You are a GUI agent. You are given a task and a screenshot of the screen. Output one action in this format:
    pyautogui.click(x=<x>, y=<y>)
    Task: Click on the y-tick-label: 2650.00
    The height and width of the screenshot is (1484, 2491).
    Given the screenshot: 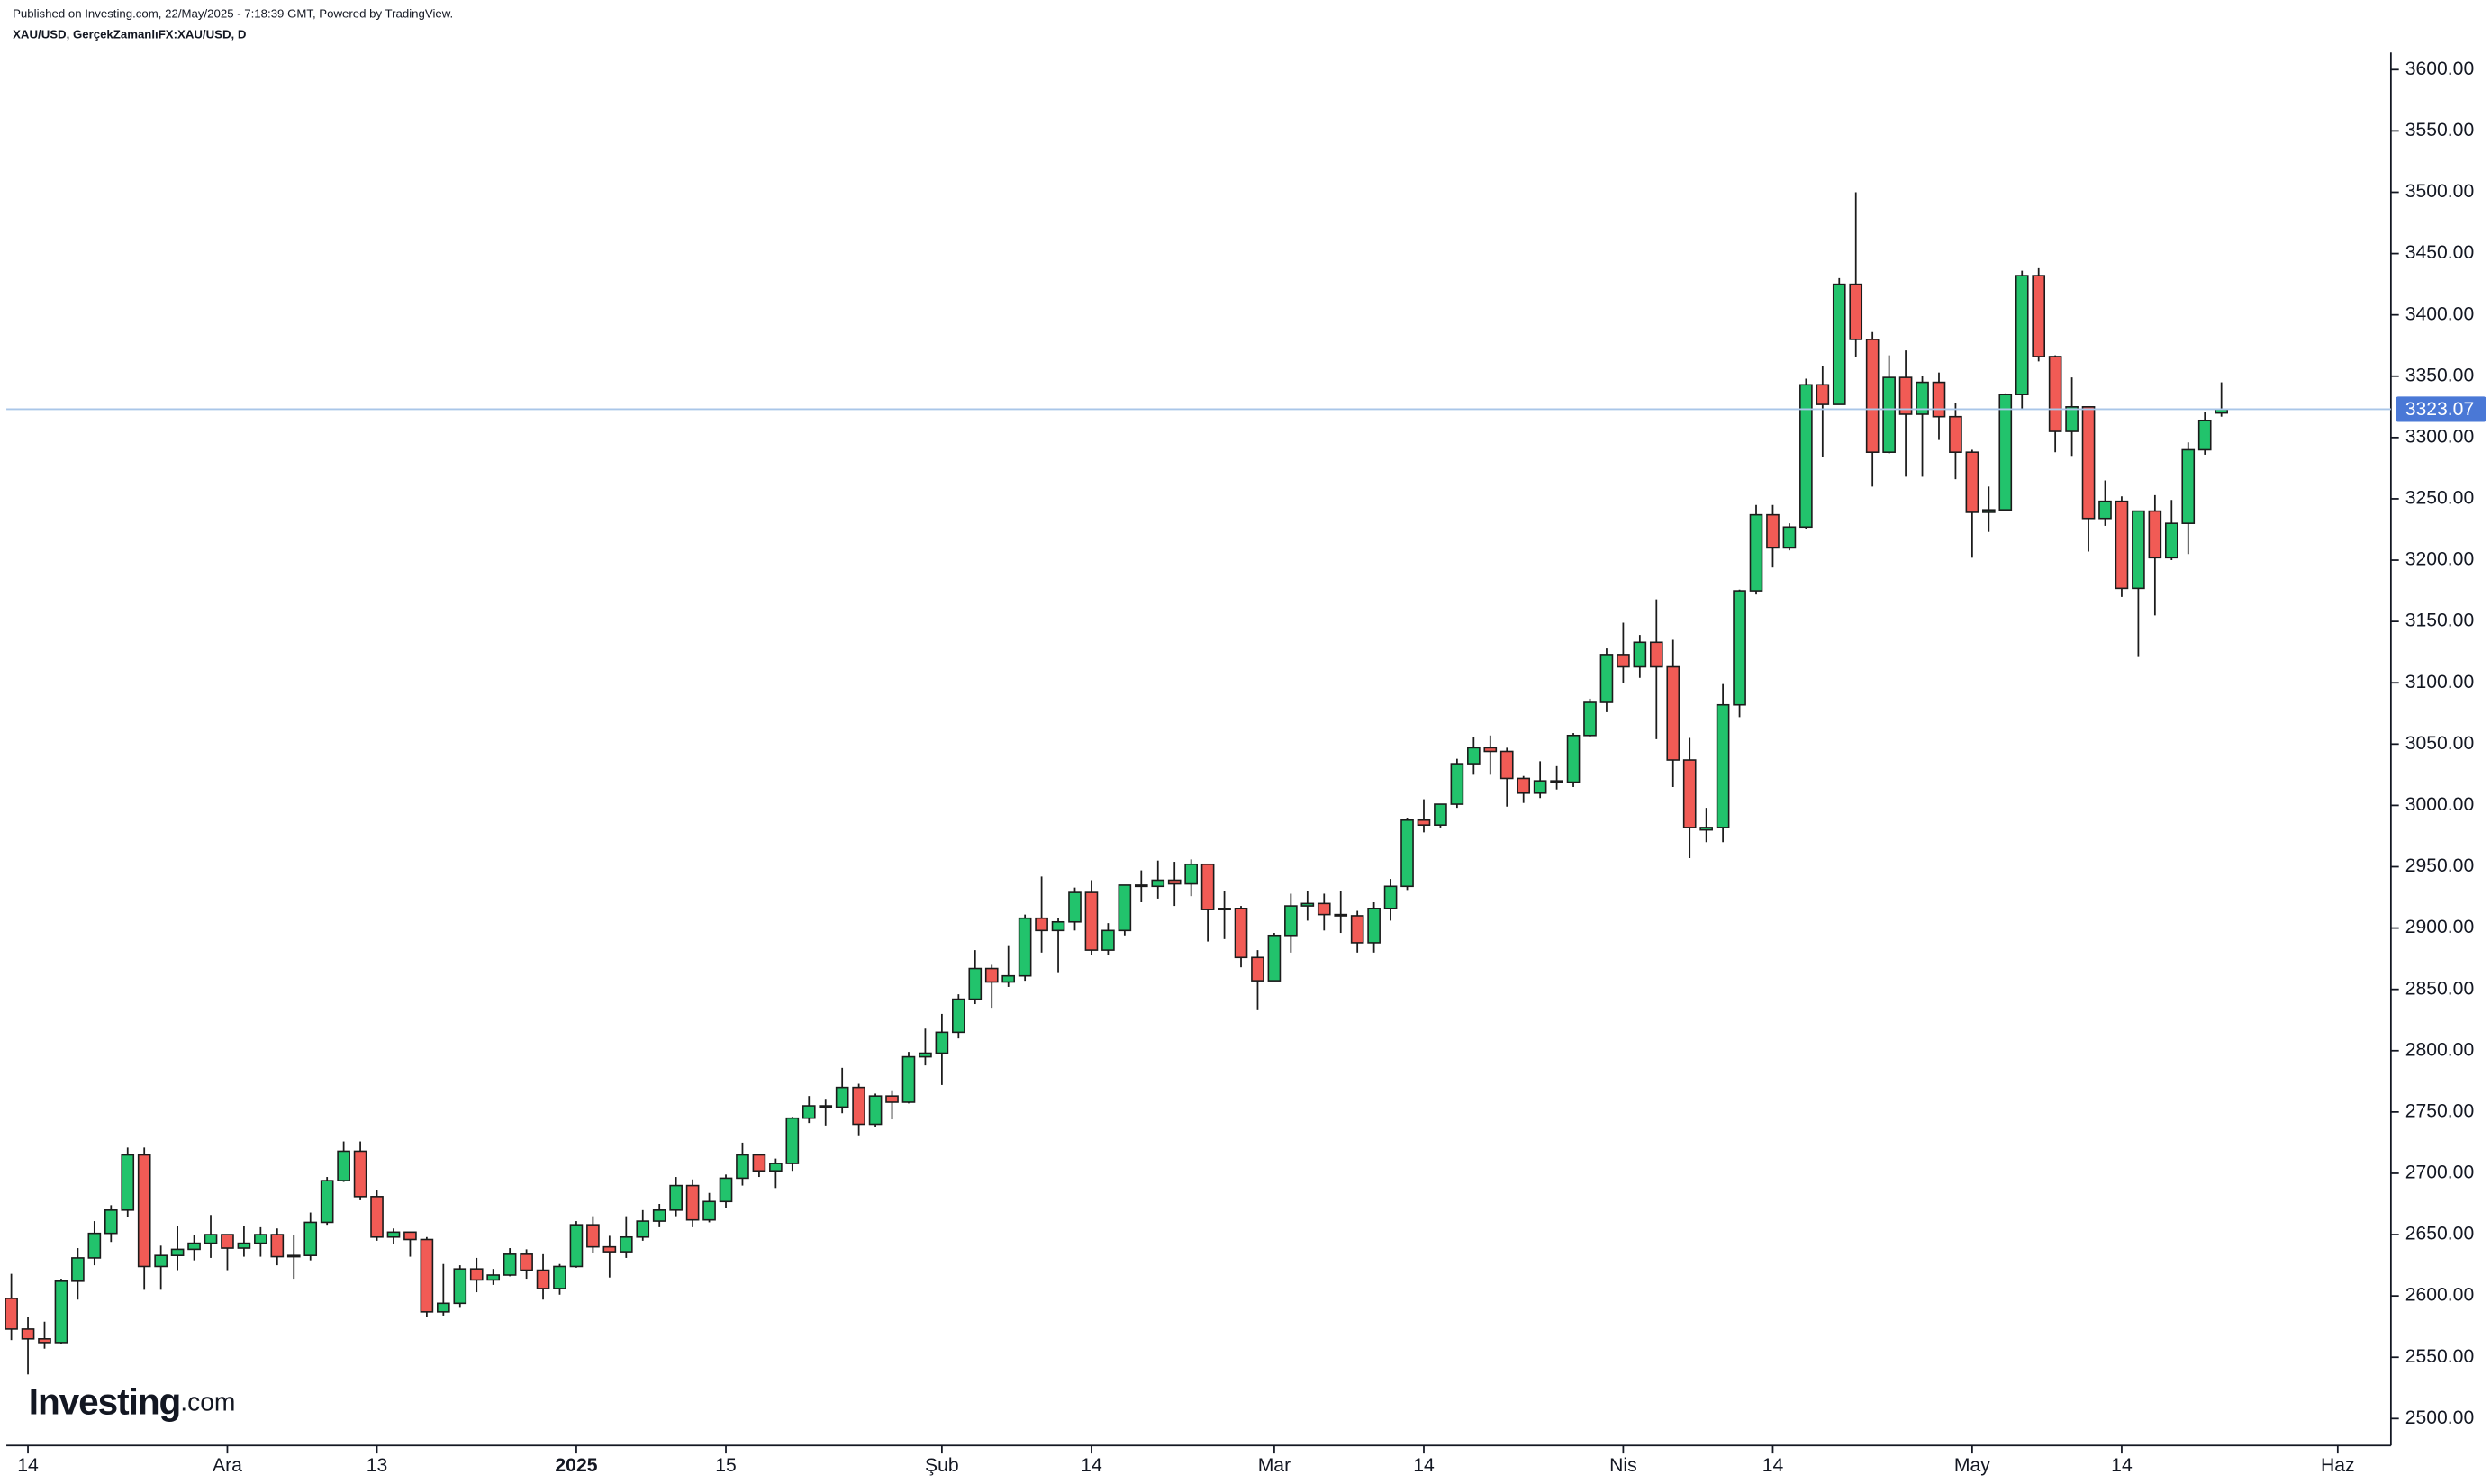 What is the action you would take?
    pyautogui.click(x=2439, y=1234)
    